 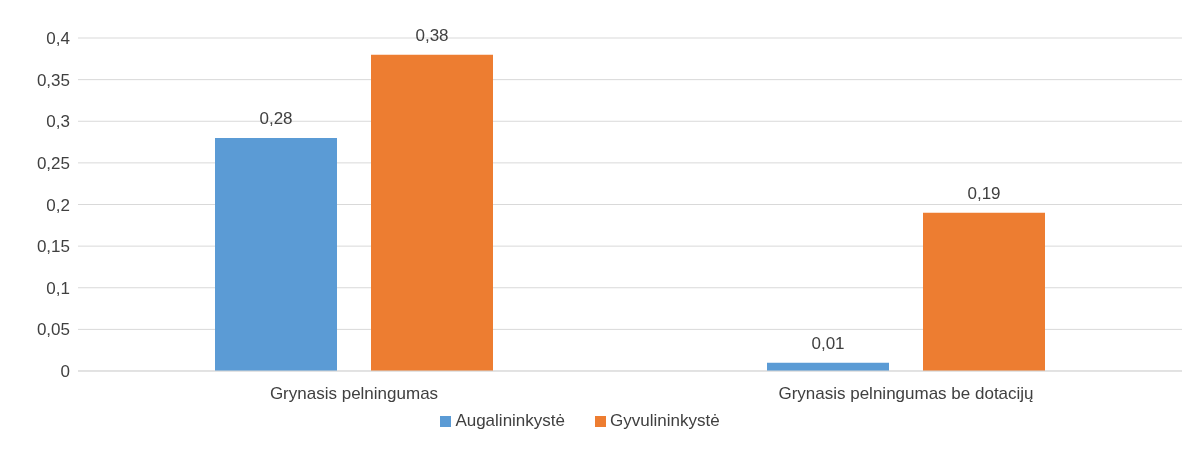 What do you see at coordinates (906, 394) in the screenshot?
I see `x-tick-label: Grynasis pelningumas be dotacijų` at bounding box center [906, 394].